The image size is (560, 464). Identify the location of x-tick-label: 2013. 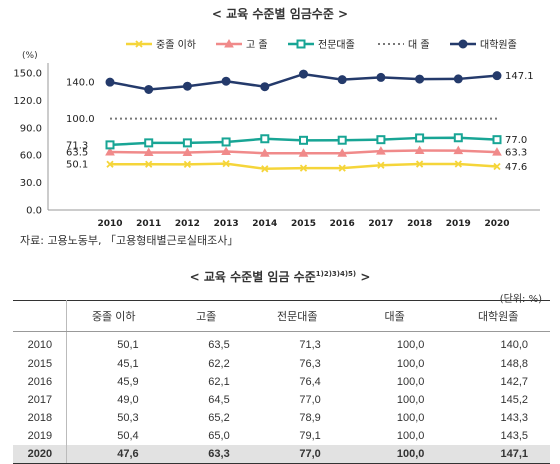
(226, 224).